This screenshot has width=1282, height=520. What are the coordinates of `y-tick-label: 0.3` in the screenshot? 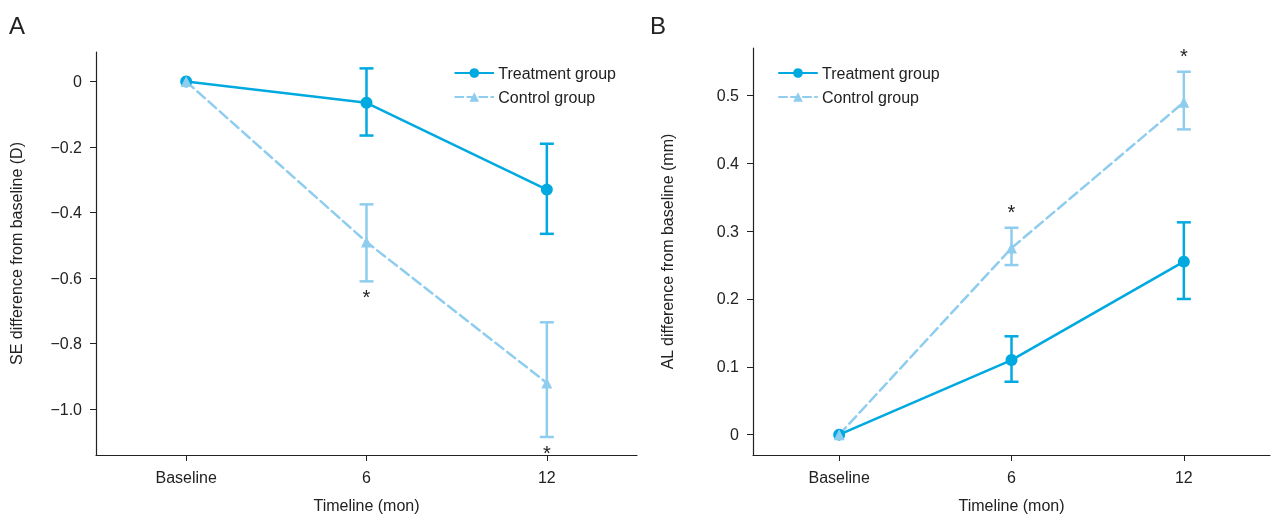 It's located at (728, 231).